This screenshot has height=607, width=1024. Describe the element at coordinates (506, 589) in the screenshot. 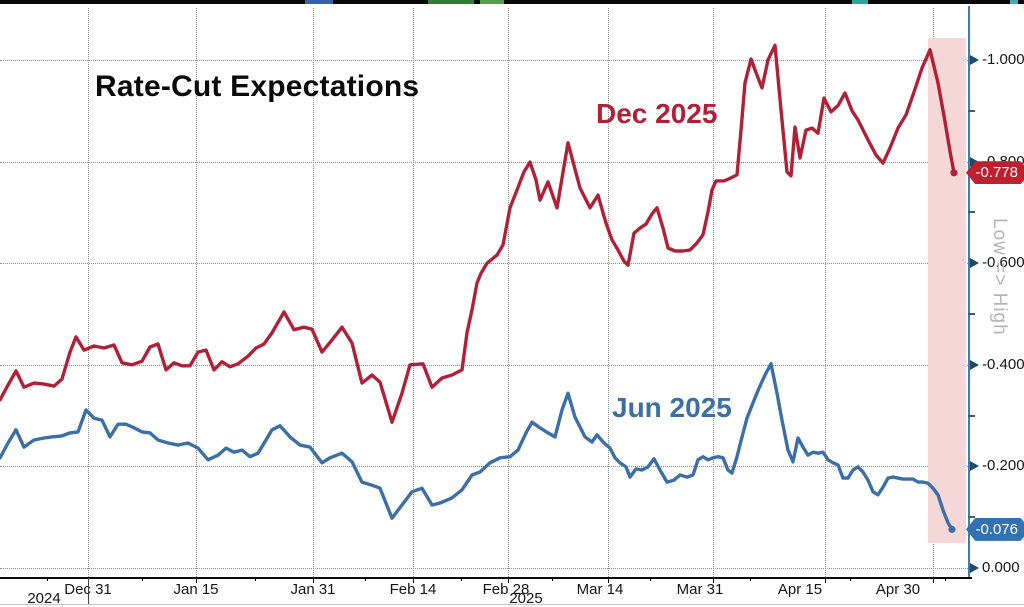

I see `x-tick-label: Feb 28` at that location.